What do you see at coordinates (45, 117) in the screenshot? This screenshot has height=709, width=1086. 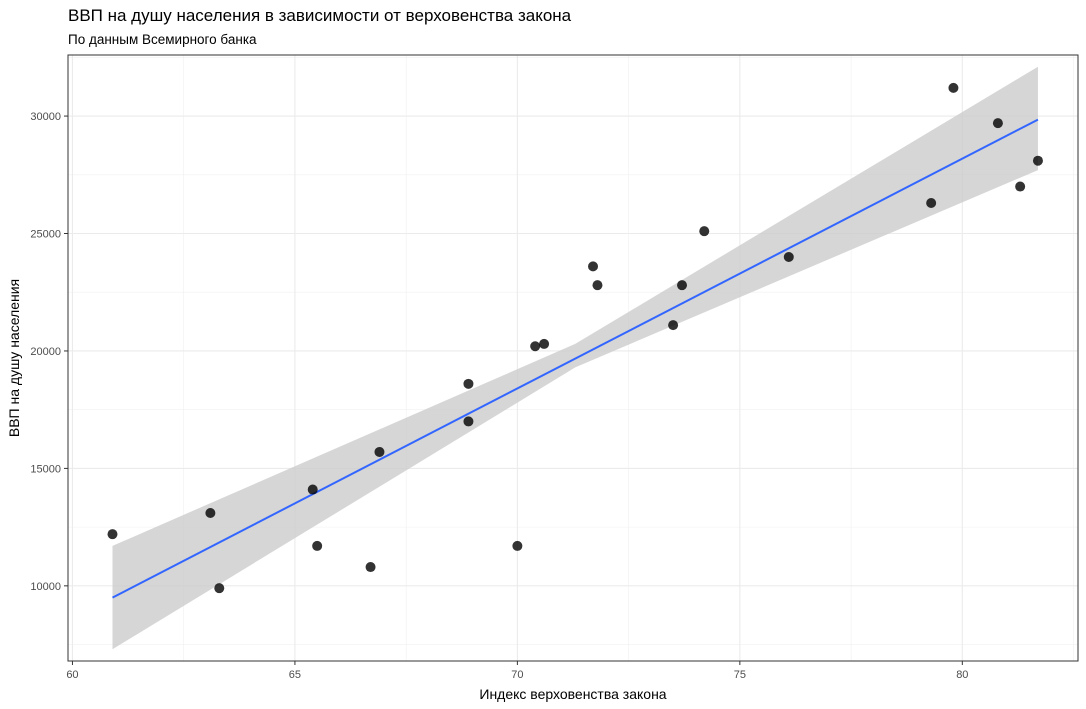 I see `y-tick-label: 30000` at bounding box center [45, 117].